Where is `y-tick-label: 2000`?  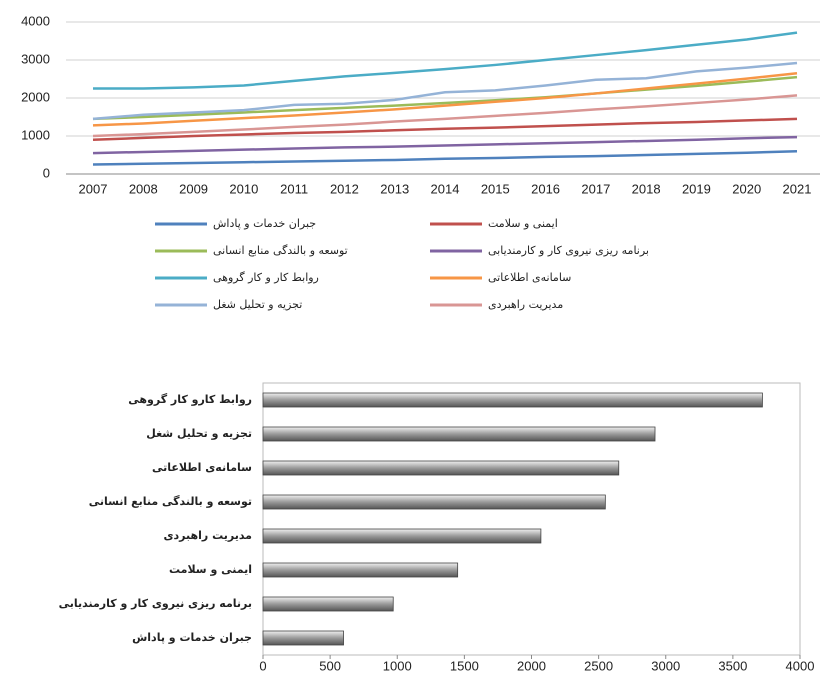 y-tick-label: 2000 is located at coordinates (35, 96).